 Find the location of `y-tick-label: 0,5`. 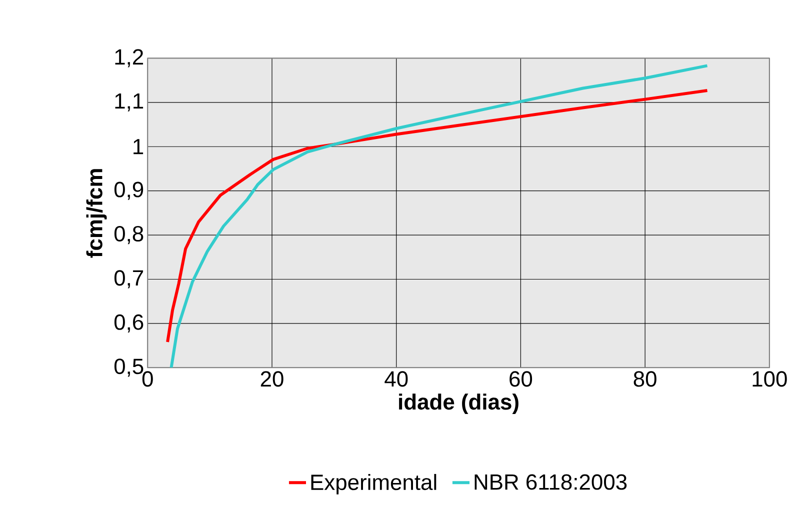

y-tick-label: 0,5 is located at coordinates (129, 367).